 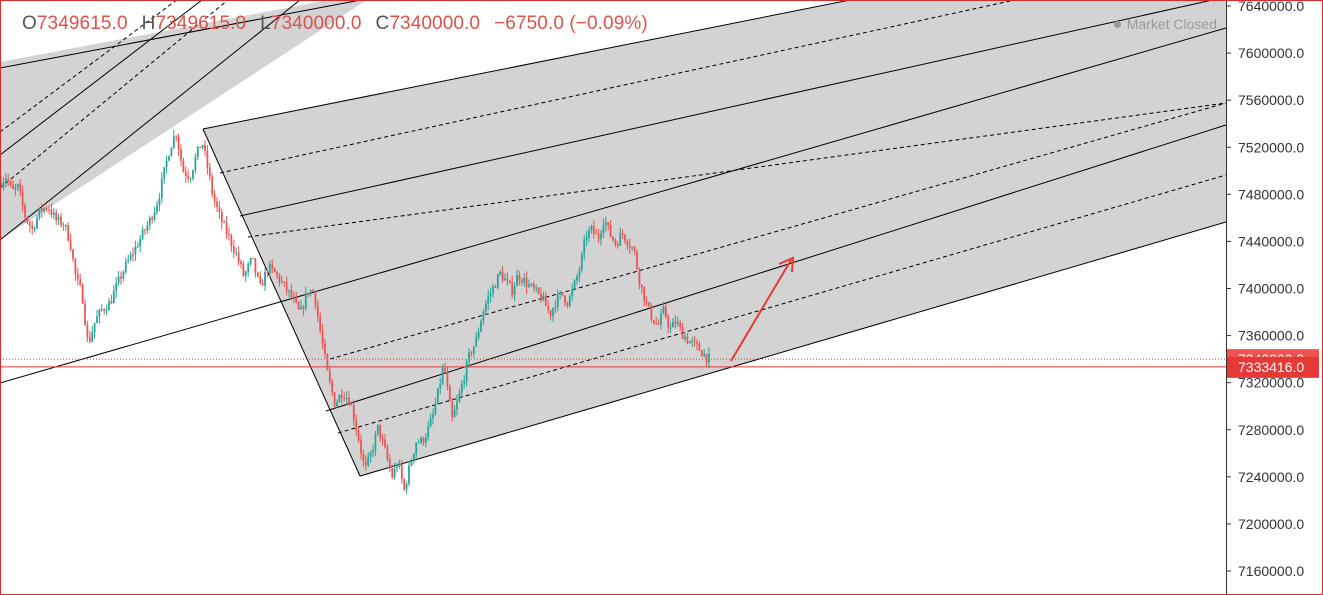 I want to click on price-axis-label: 7600000.0, so click(x=1271, y=53).